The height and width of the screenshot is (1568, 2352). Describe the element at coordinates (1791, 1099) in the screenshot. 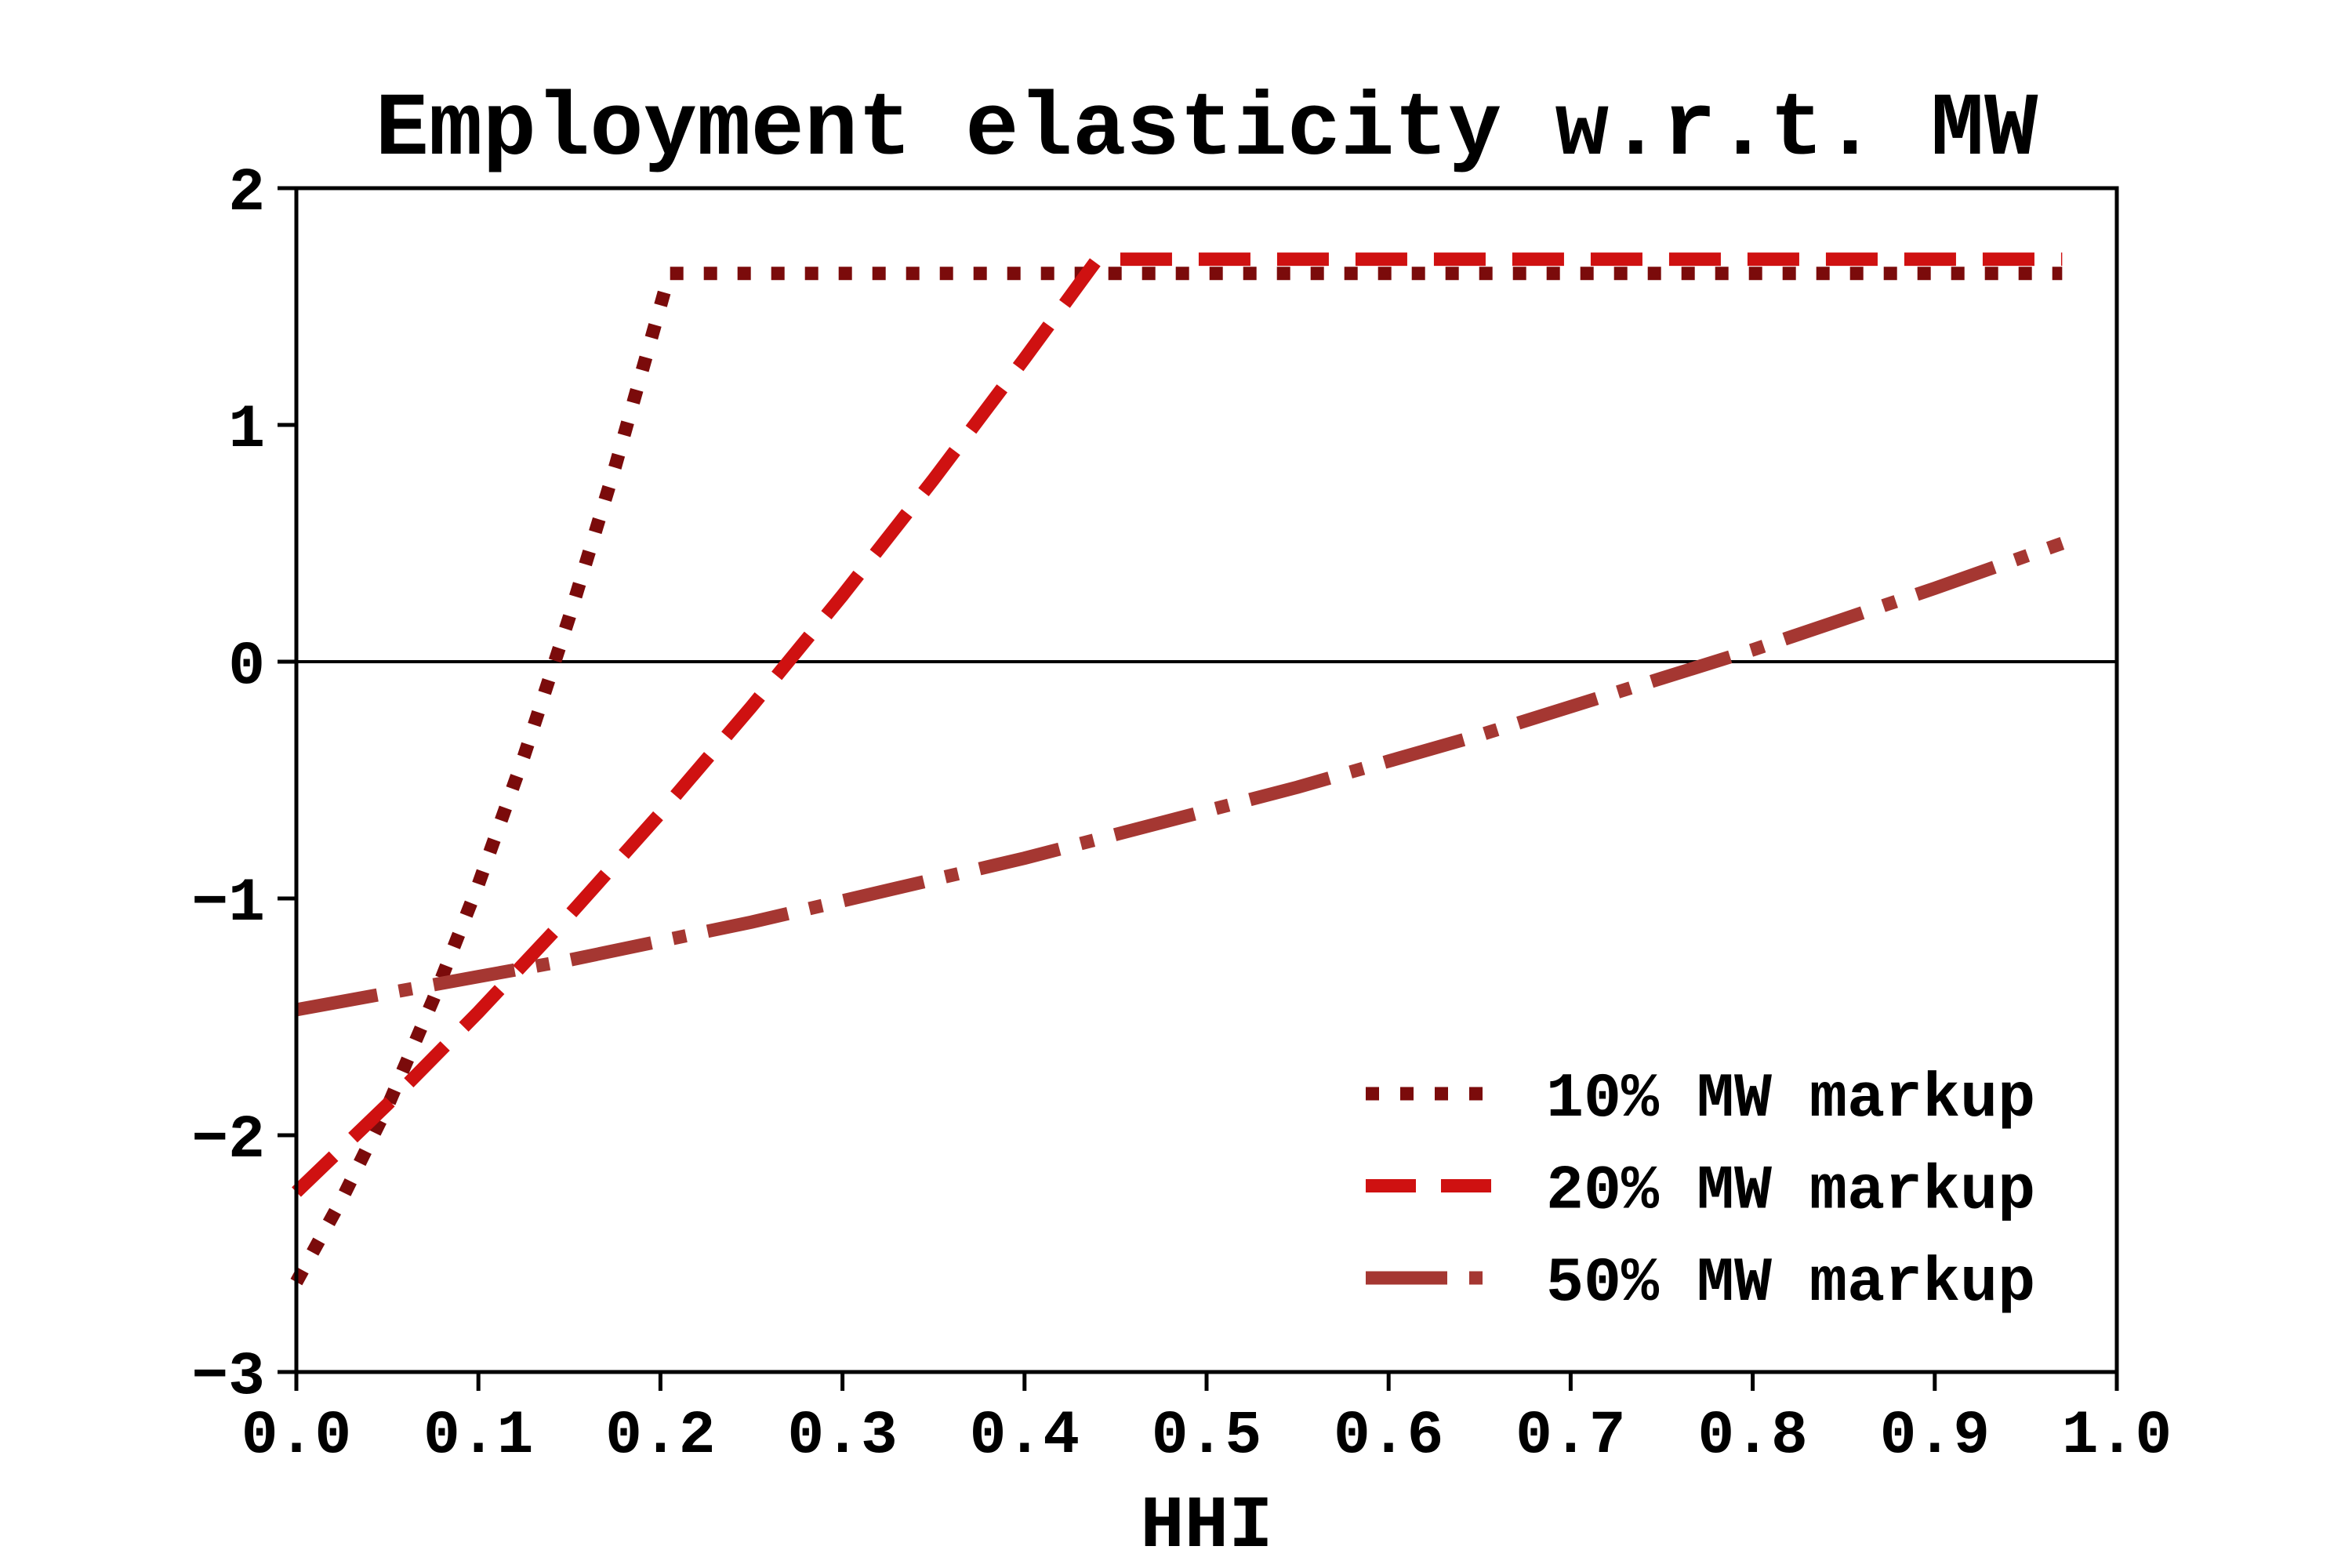

I see `legend-label: 10% MW markup` at that location.